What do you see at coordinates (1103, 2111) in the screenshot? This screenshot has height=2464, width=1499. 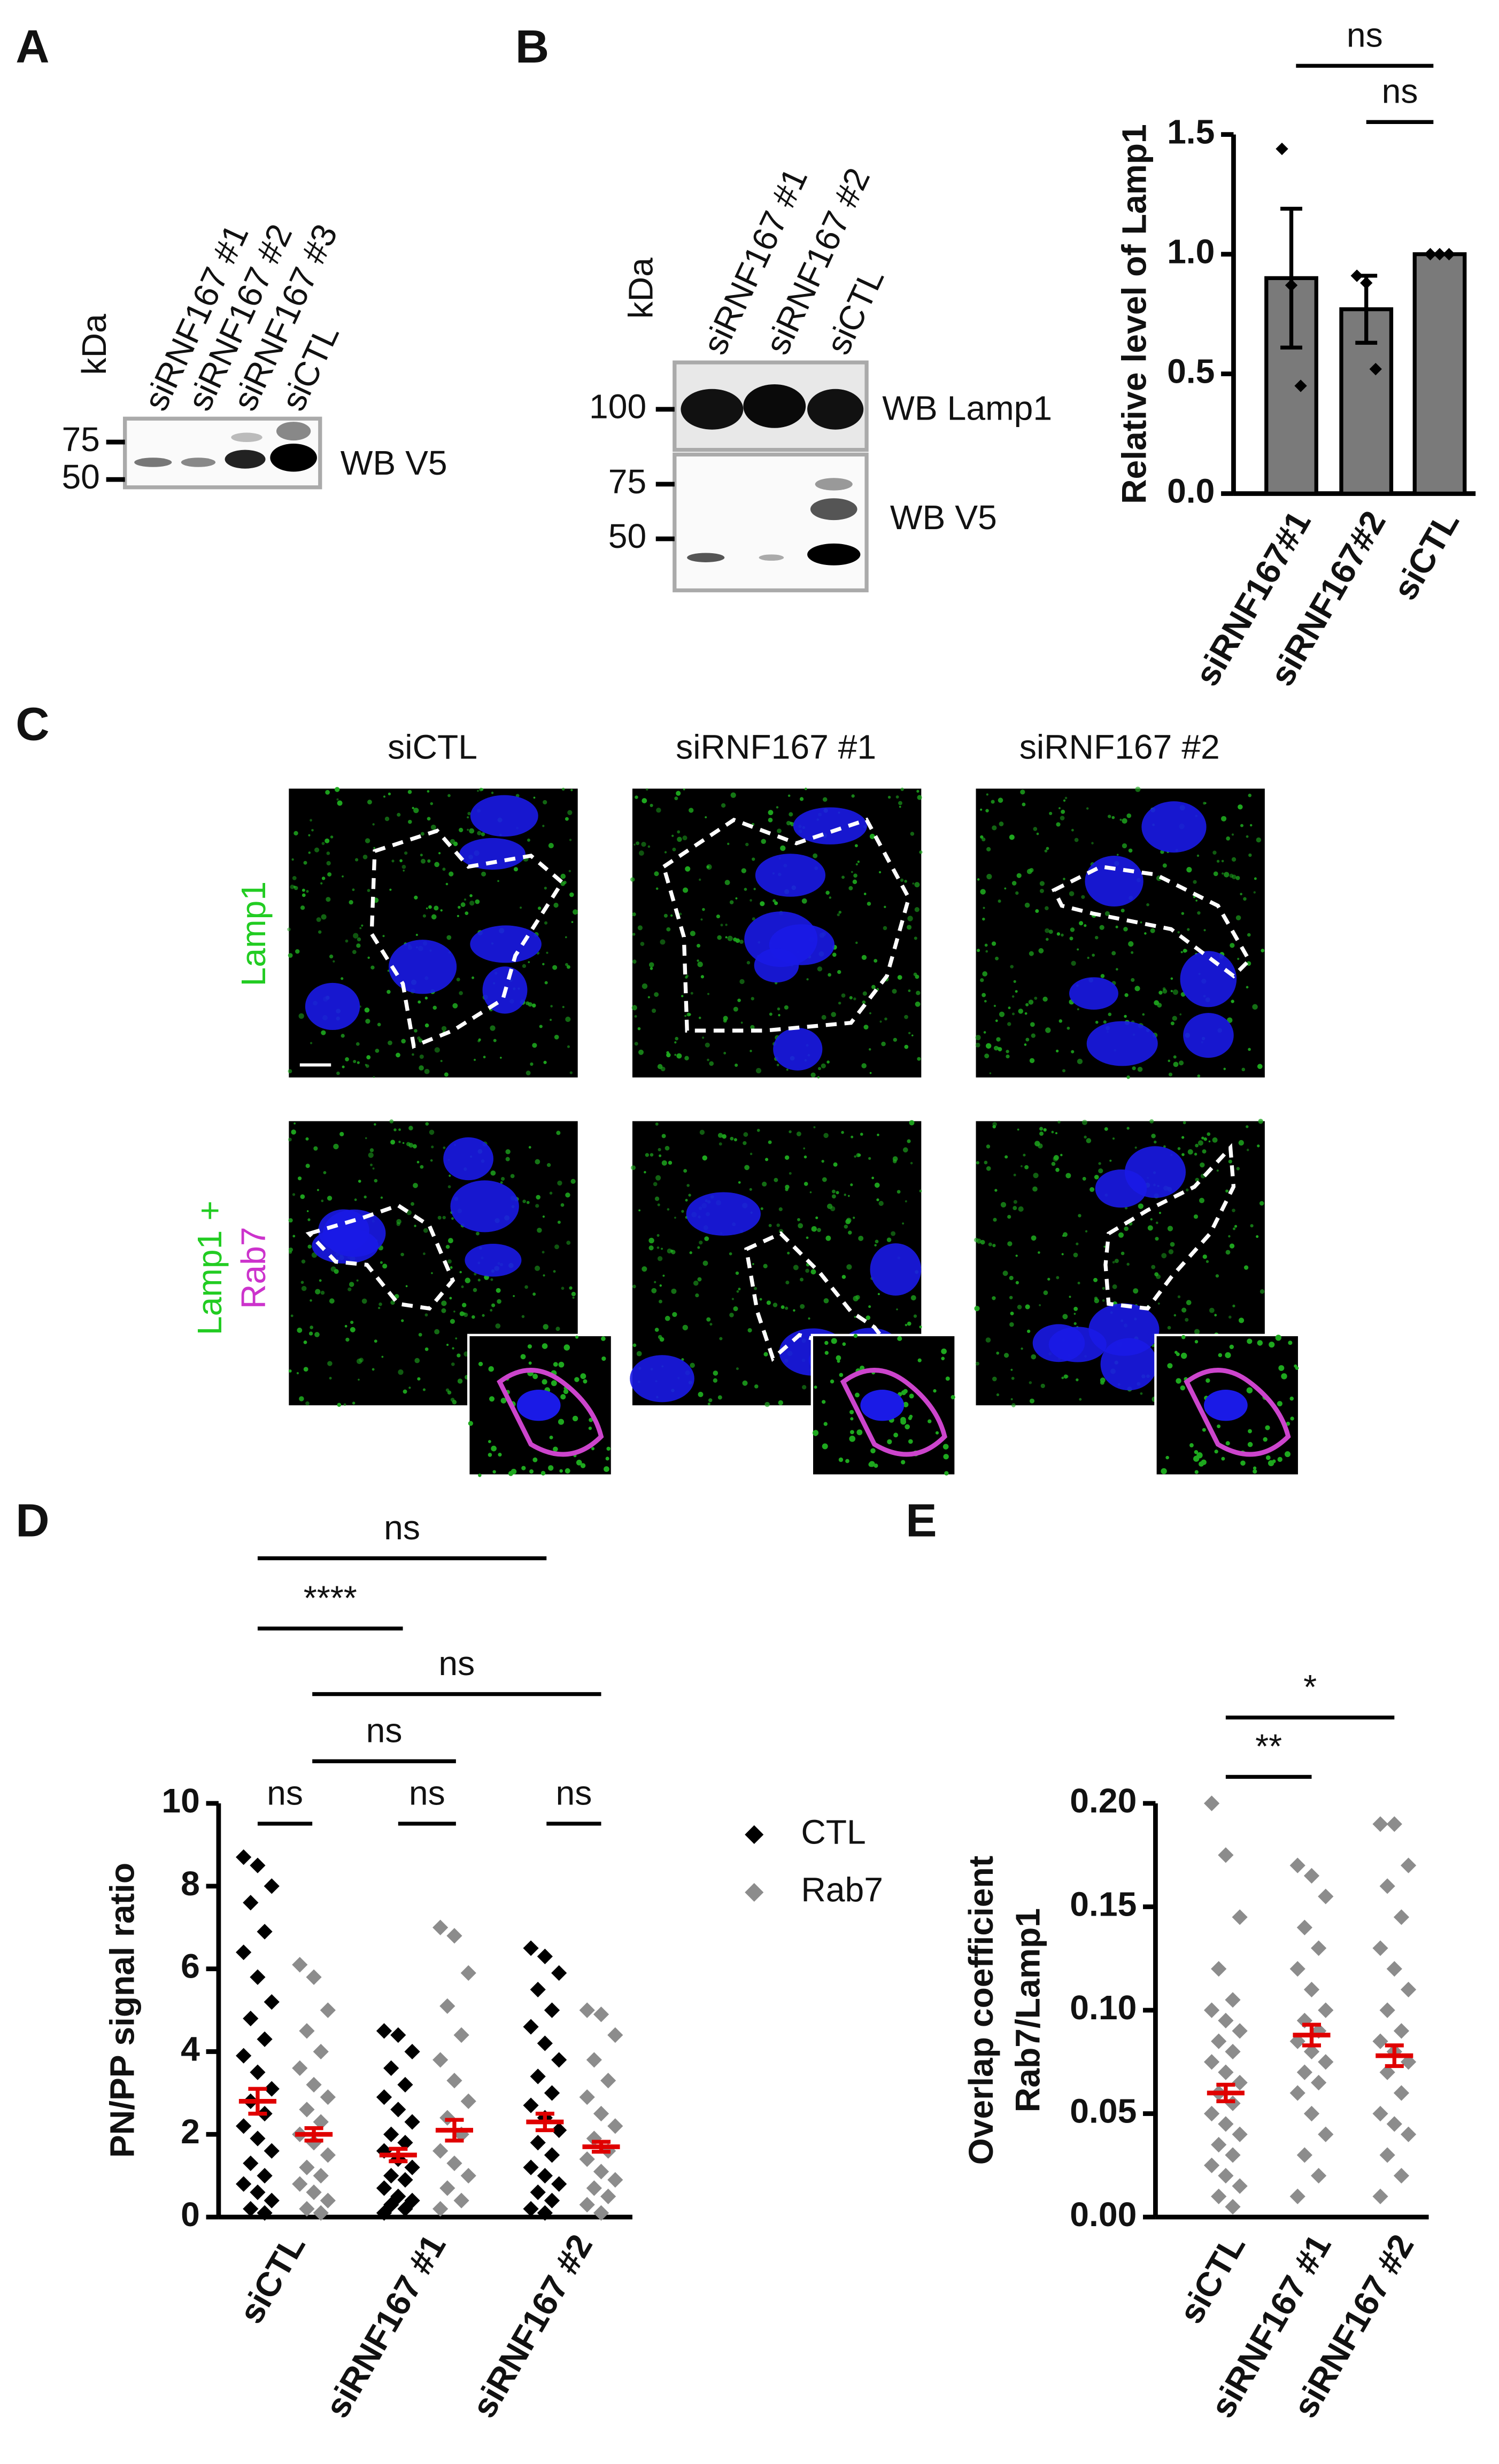 I see `y-tick-label: 0.05` at bounding box center [1103, 2111].